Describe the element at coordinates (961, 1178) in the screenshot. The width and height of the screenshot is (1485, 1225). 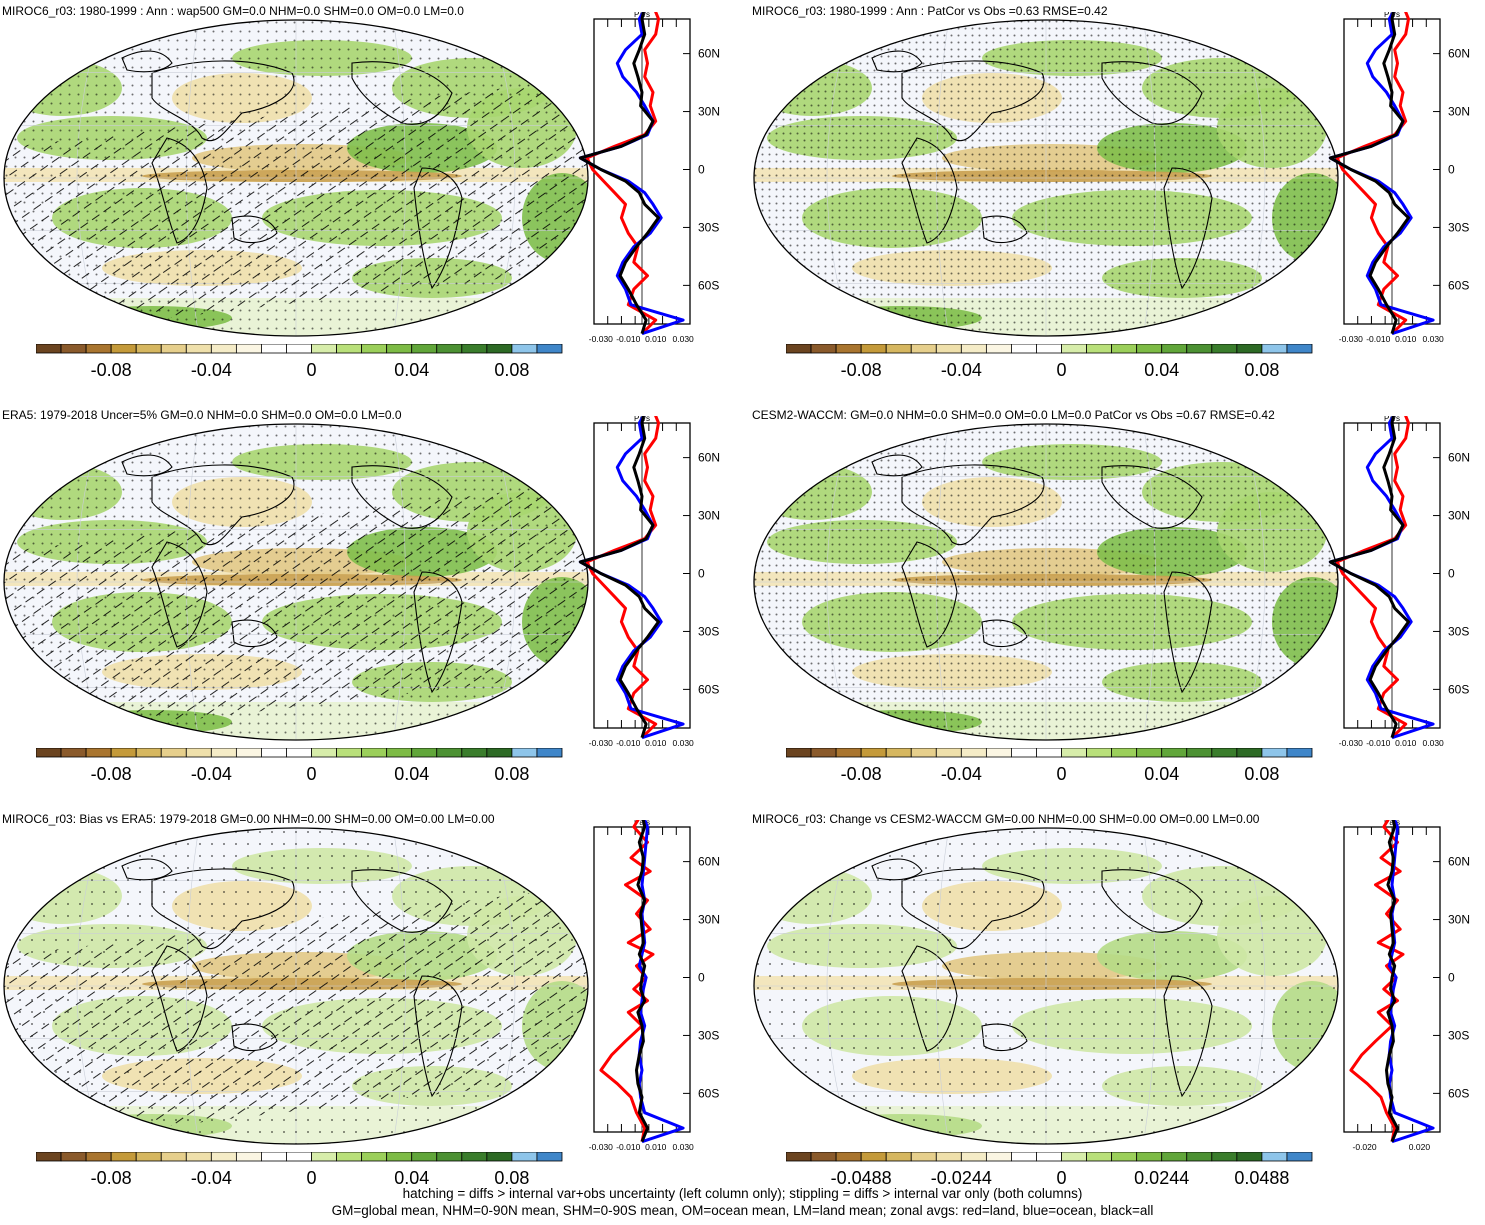
I see `colorbar-label: -0.0244` at that location.